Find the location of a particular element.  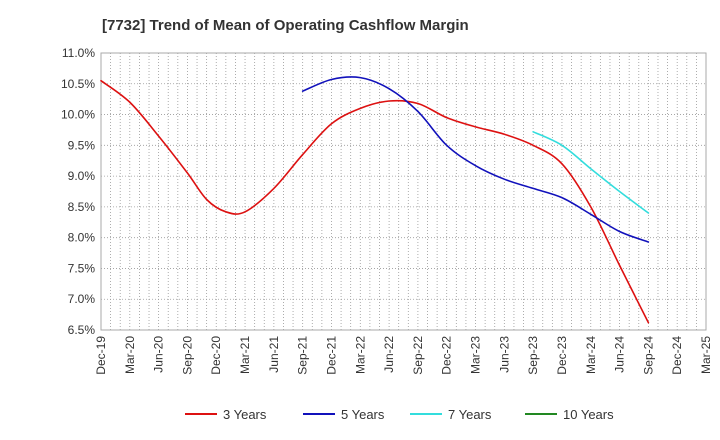

x-tick-label: Mar-22 is located at coordinates (360, 355).